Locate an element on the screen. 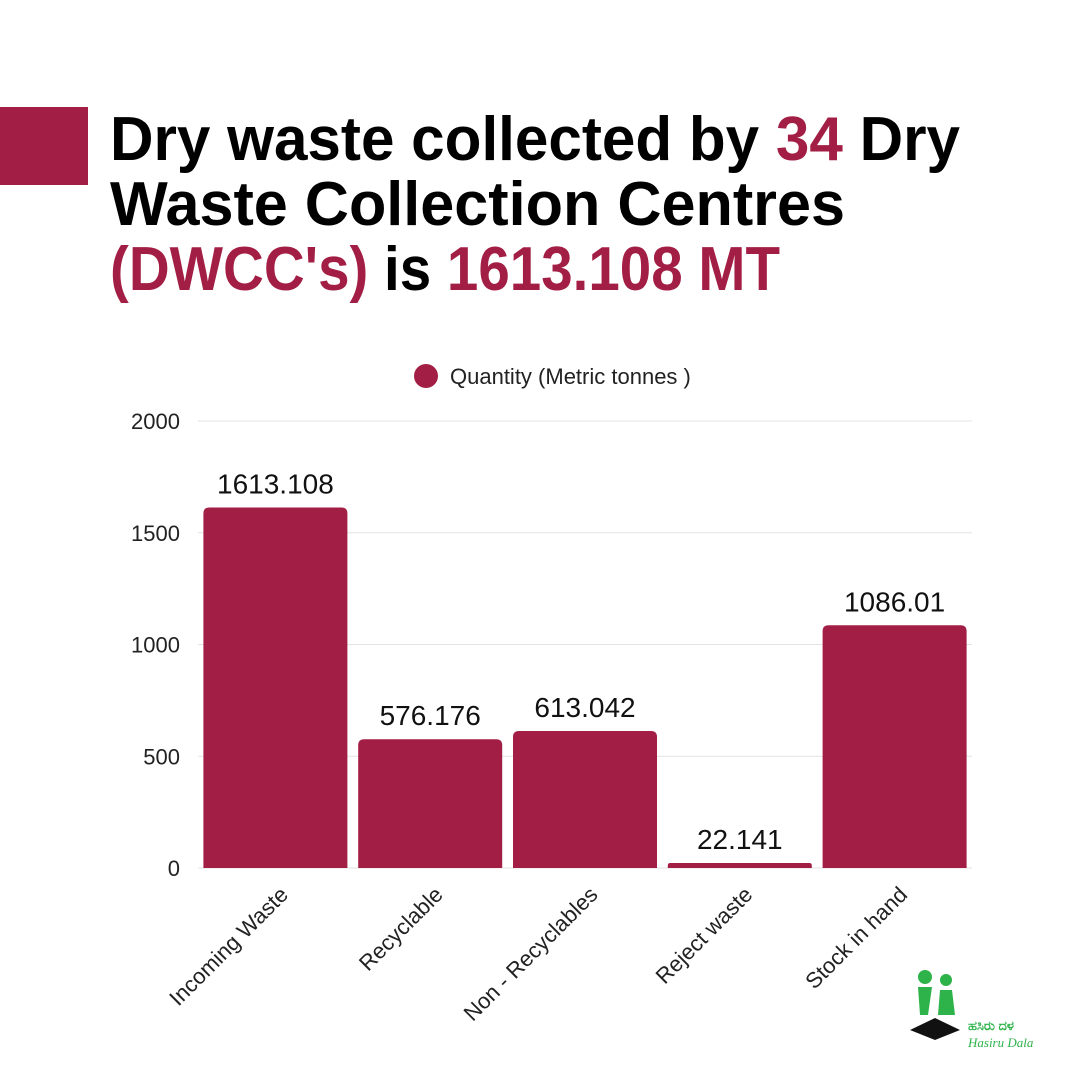 The width and height of the screenshot is (1080, 1080). accent-square is located at coordinates (44, 146).